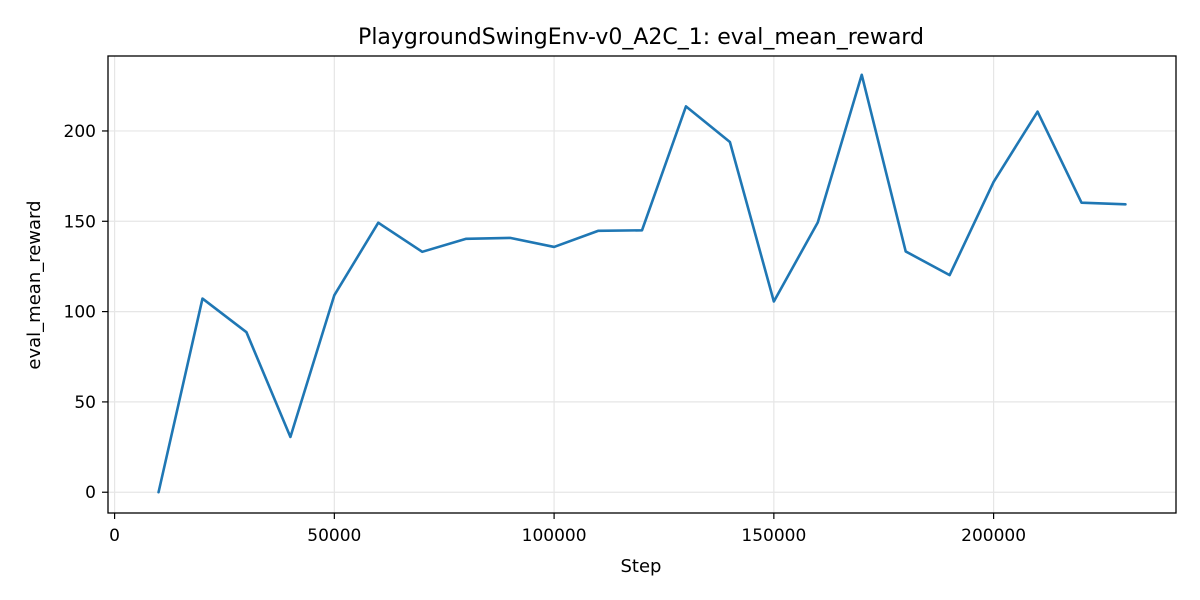  What do you see at coordinates (80, 132) in the screenshot?
I see `y-tick-label: 200` at bounding box center [80, 132].